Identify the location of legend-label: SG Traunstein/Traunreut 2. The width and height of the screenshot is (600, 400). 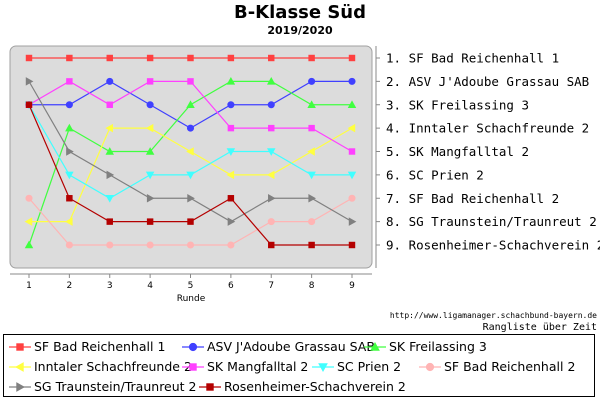
(115, 386).